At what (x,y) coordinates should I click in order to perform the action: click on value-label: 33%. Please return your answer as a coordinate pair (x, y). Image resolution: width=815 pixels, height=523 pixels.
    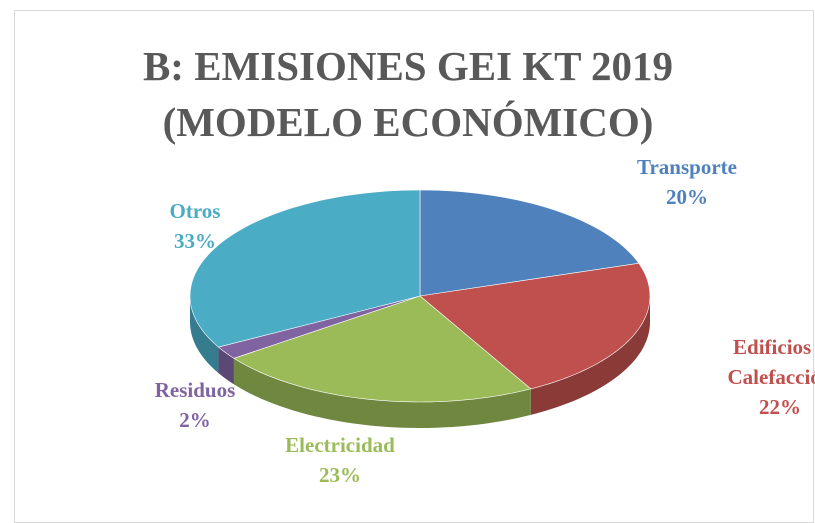
    Looking at the image, I should click on (195, 241).